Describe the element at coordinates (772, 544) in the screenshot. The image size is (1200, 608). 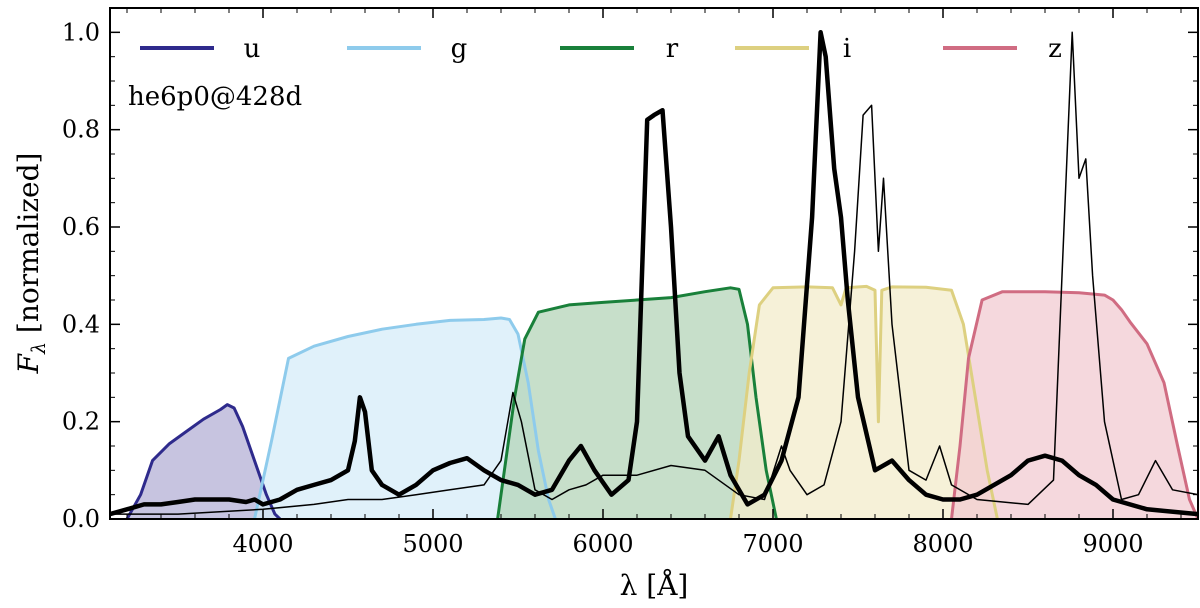
I see `x-tick-label: 7000` at that location.